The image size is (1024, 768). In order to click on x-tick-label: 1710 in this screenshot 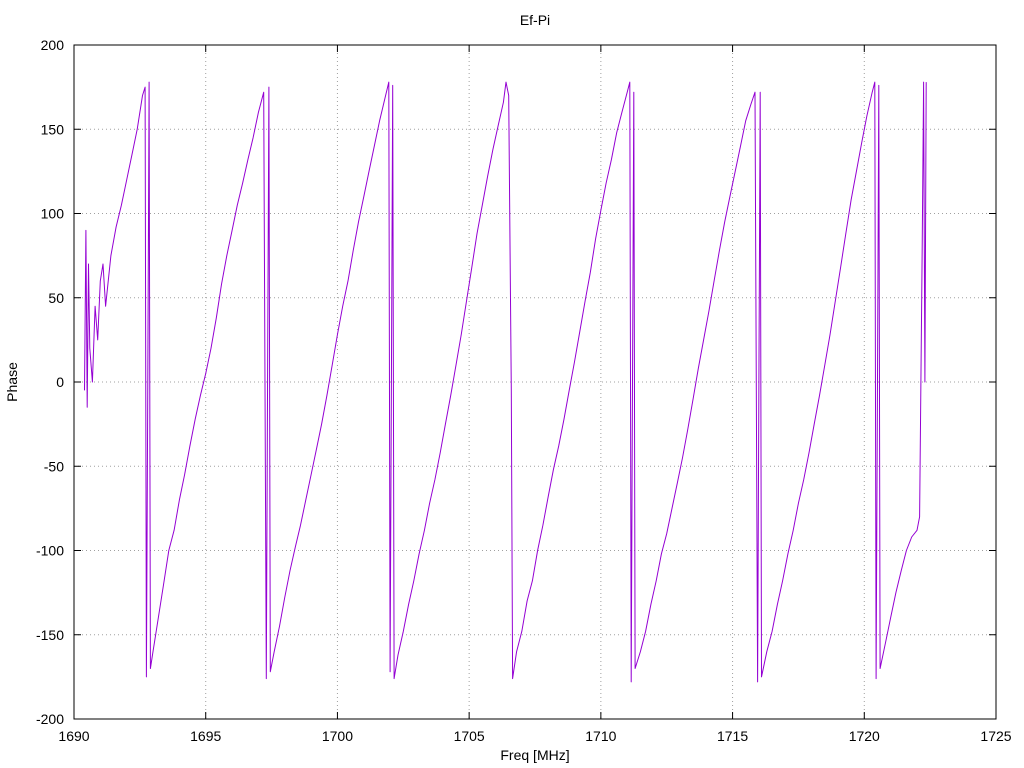, I will do `click(600, 736)`.